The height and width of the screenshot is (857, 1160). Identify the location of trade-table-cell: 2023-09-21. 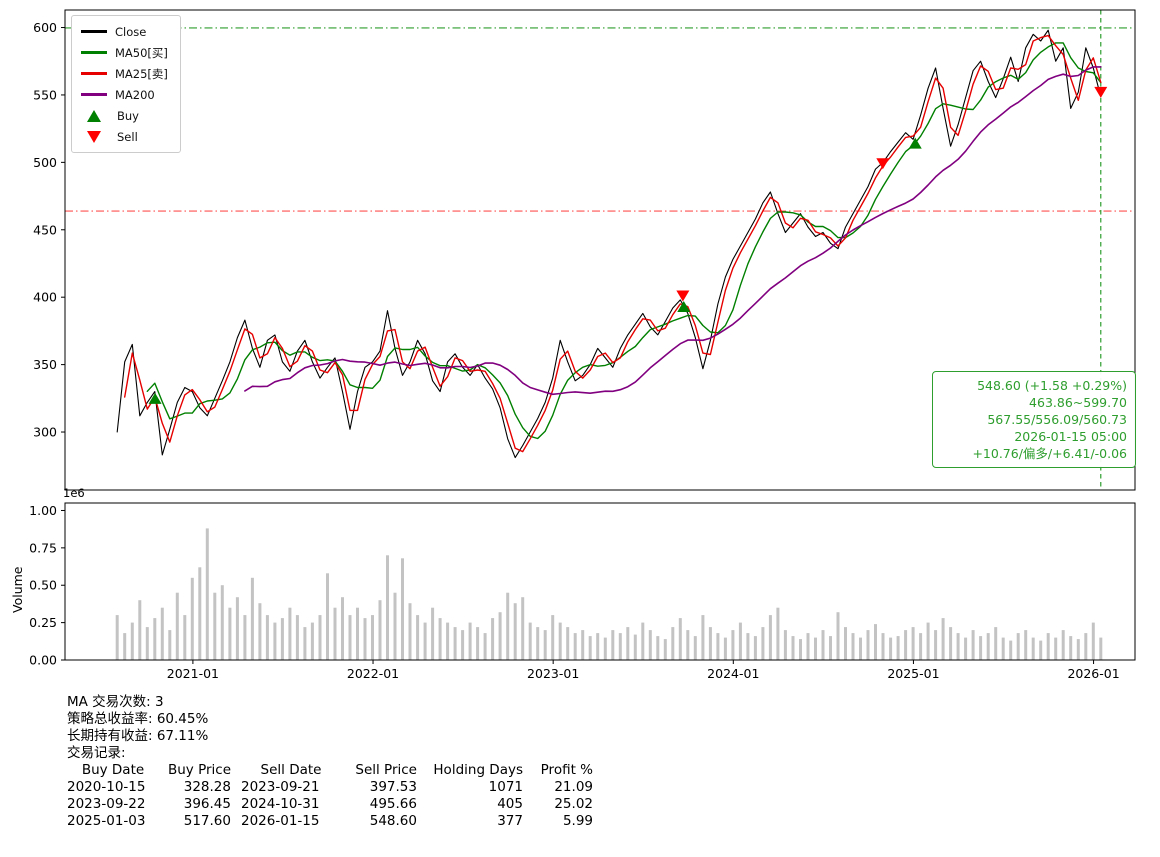
(280, 787).